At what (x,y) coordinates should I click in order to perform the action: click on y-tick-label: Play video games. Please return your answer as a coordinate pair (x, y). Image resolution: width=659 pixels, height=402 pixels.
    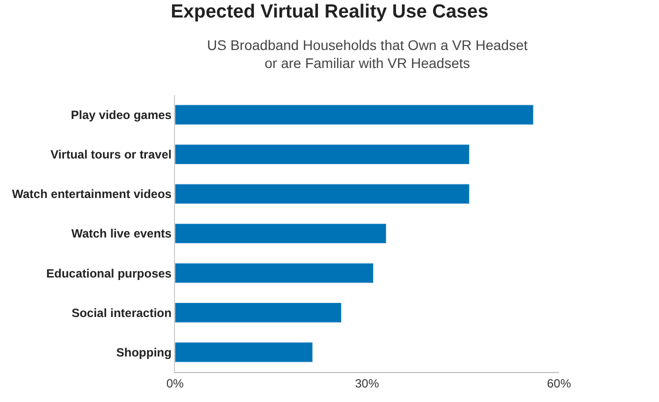
    Looking at the image, I should click on (121, 115).